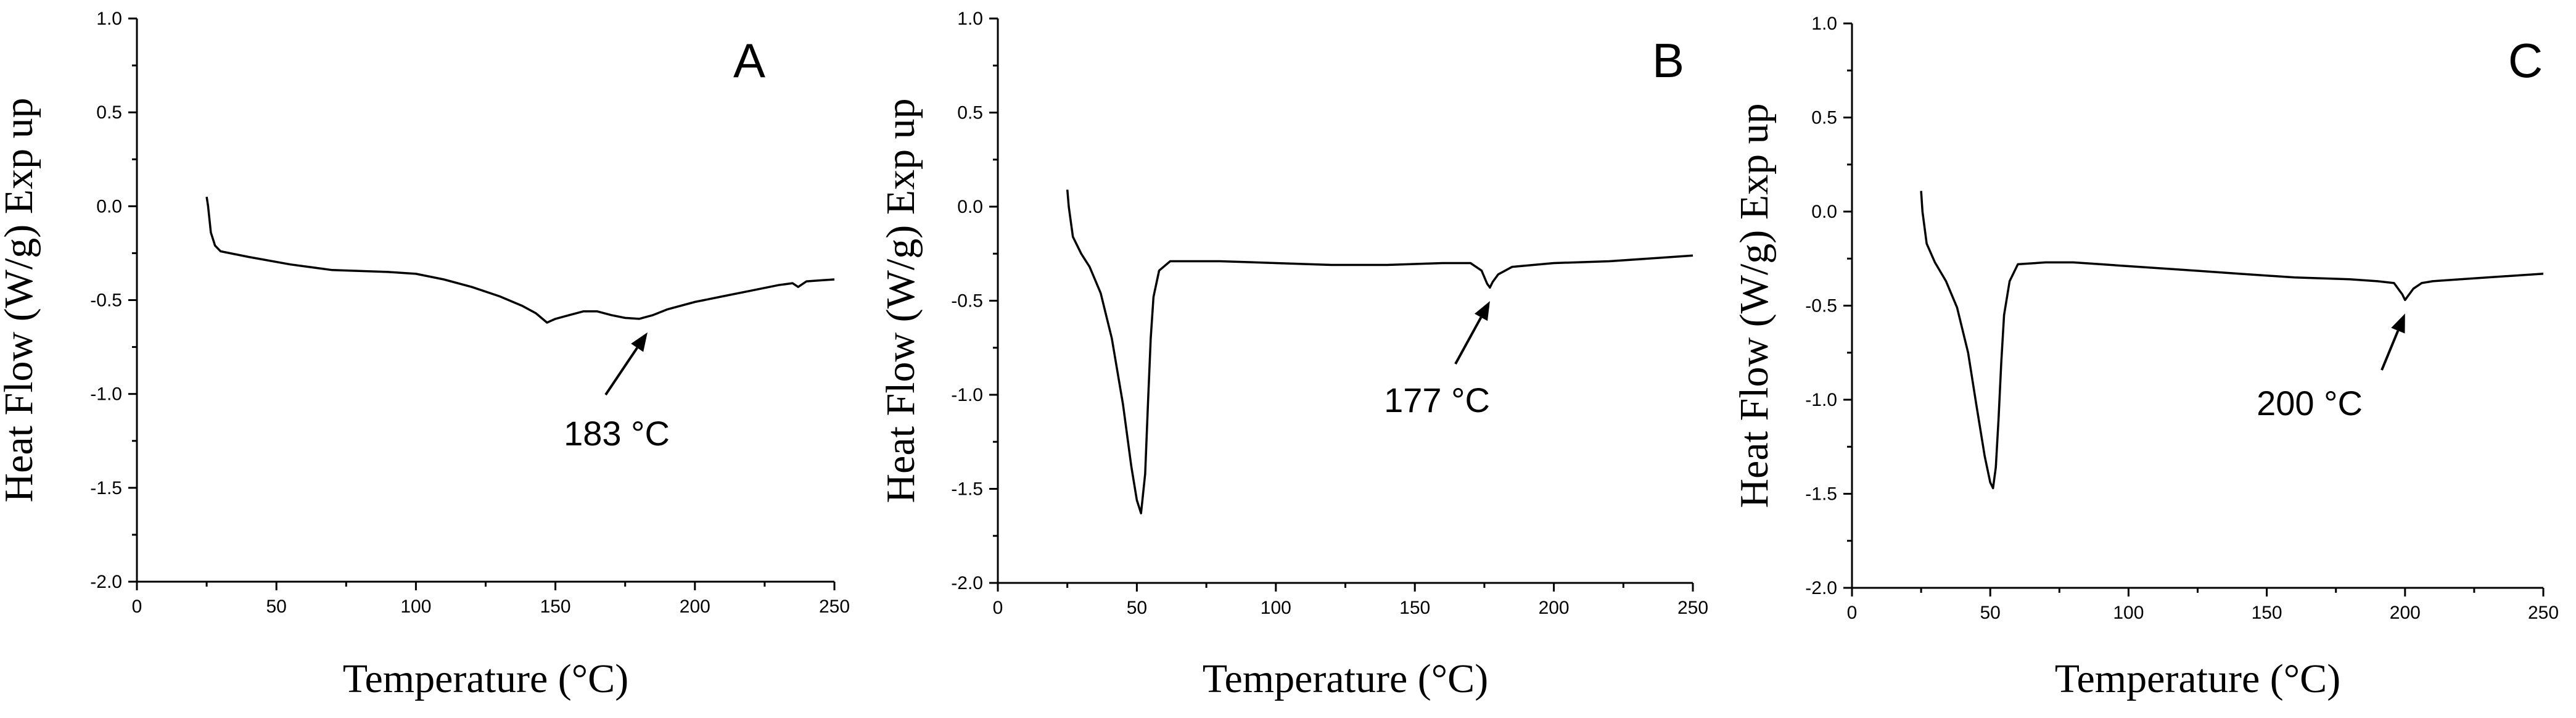 This screenshot has width=2576, height=718. Describe the element at coordinates (2525, 60) in the screenshot. I see `panel-letter: C` at that location.